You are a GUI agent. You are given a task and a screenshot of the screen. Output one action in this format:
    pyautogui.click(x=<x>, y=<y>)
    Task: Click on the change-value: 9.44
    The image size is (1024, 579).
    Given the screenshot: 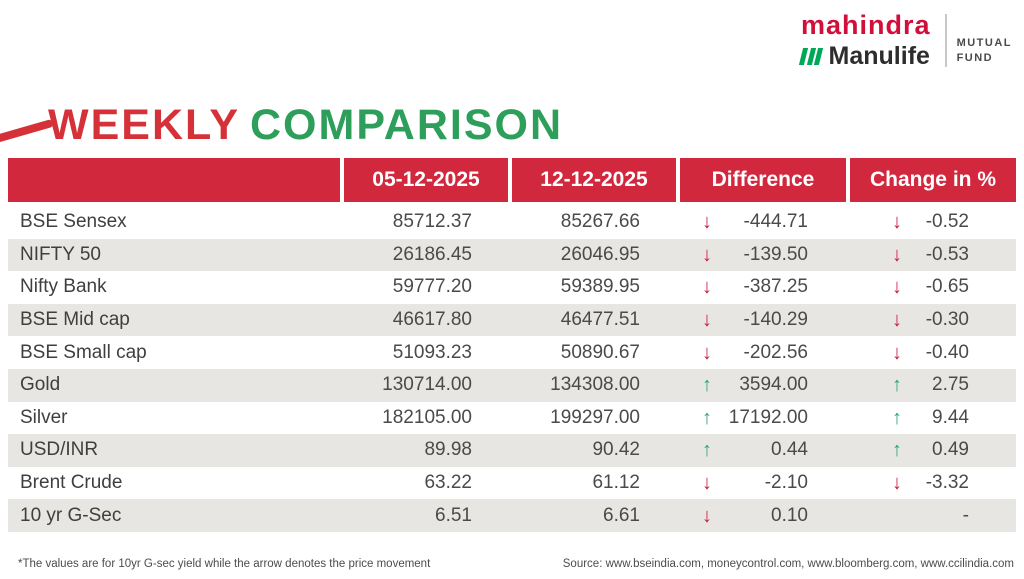 What is the action you would take?
    pyautogui.click(x=950, y=417)
    